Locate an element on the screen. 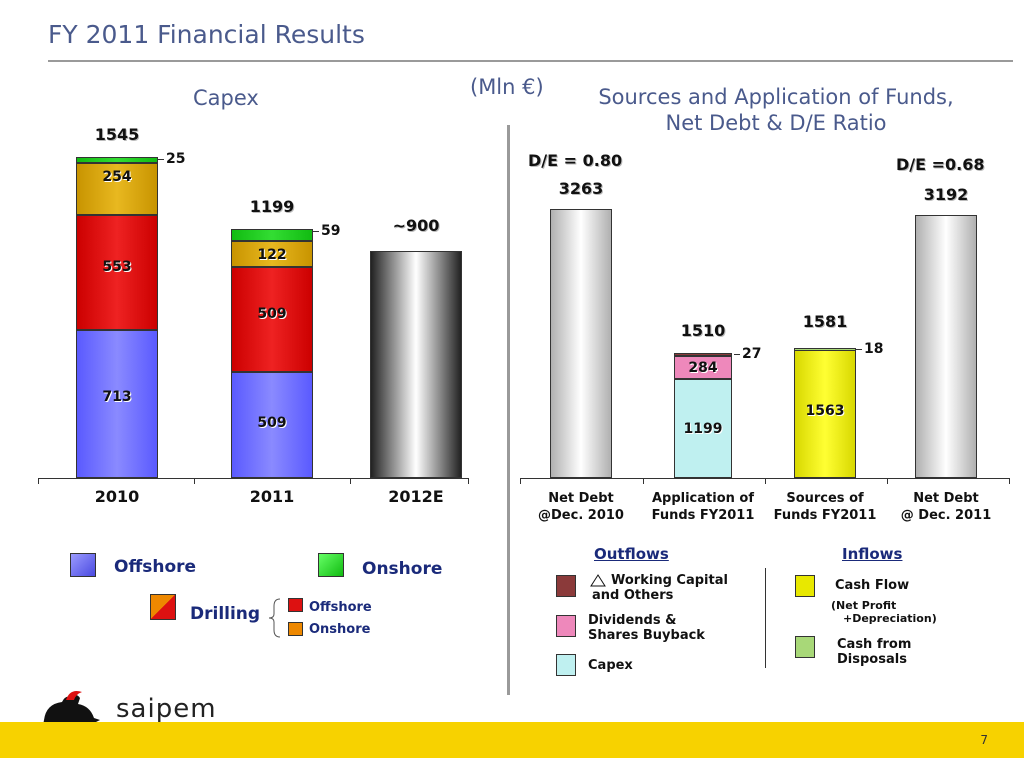  funds-wc-label: 27 is located at coordinates (752, 354).